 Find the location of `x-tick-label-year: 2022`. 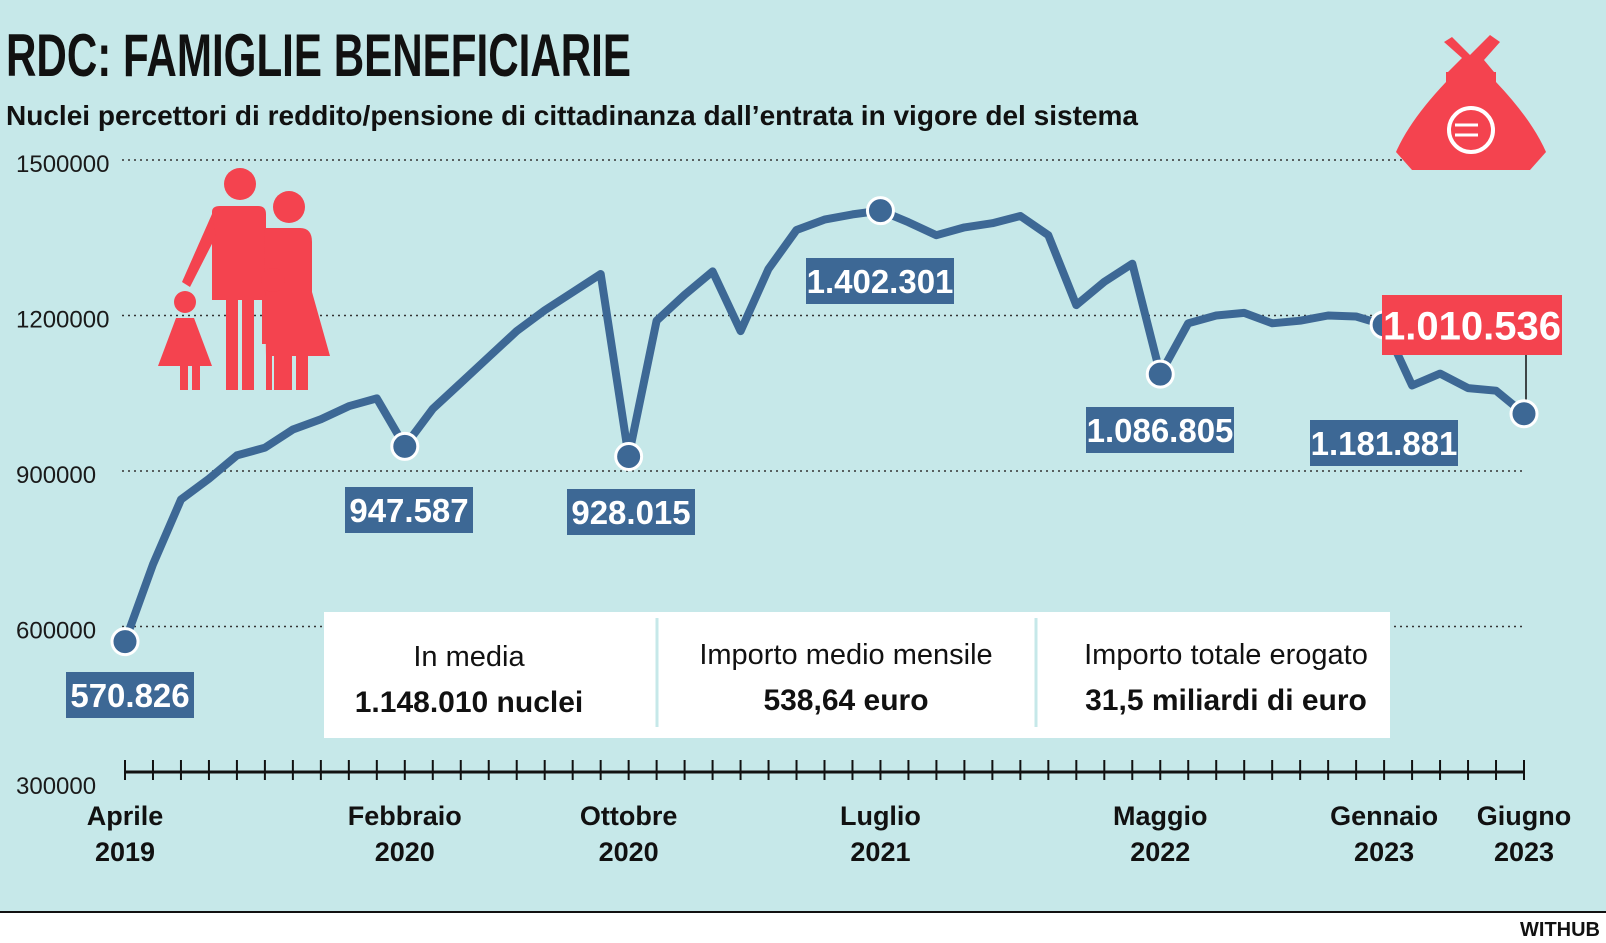

x-tick-label-year: 2022 is located at coordinates (1160, 852).